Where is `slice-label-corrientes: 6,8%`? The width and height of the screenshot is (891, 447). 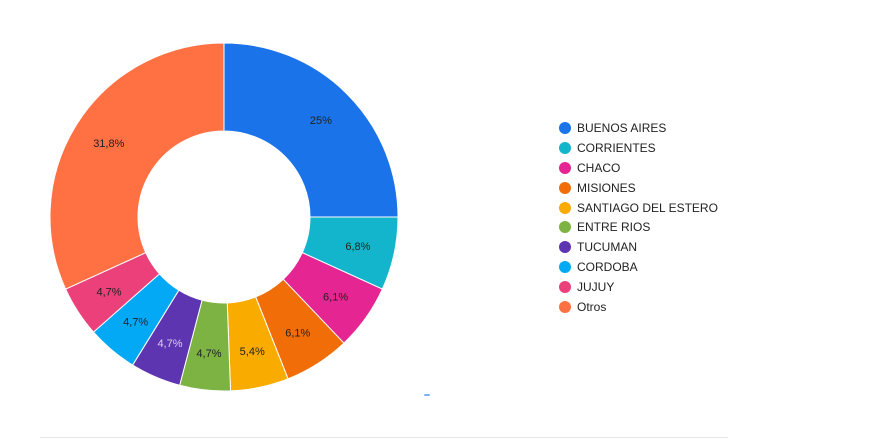
slice-label-corrientes: 6,8% is located at coordinates (357, 247).